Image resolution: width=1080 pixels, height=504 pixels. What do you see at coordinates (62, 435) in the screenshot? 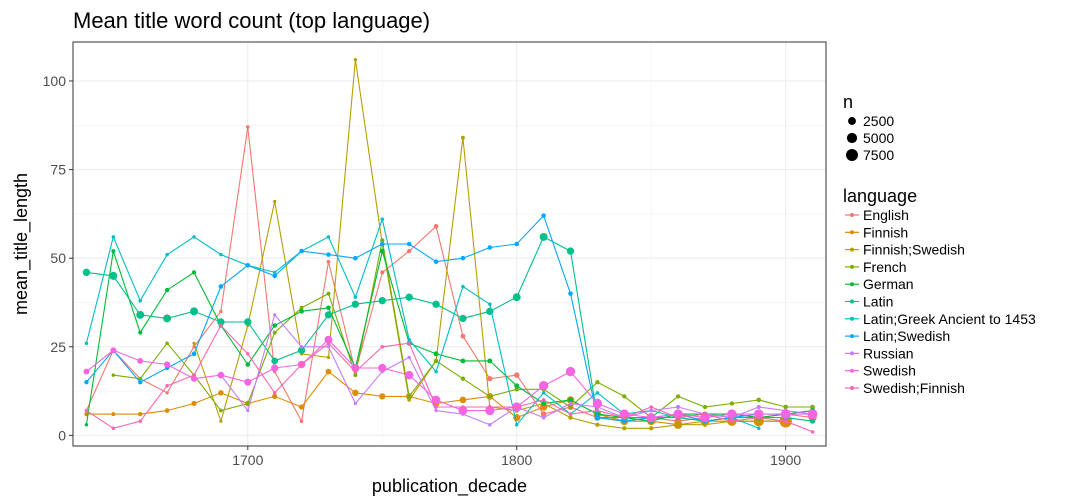
I see `y-tick-label: 0` at bounding box center [62, 435].